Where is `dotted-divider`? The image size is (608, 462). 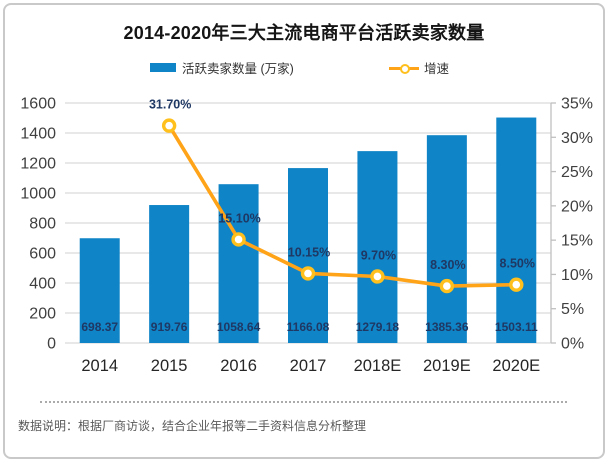
dotted-divider is located at coordinates (303, 402).